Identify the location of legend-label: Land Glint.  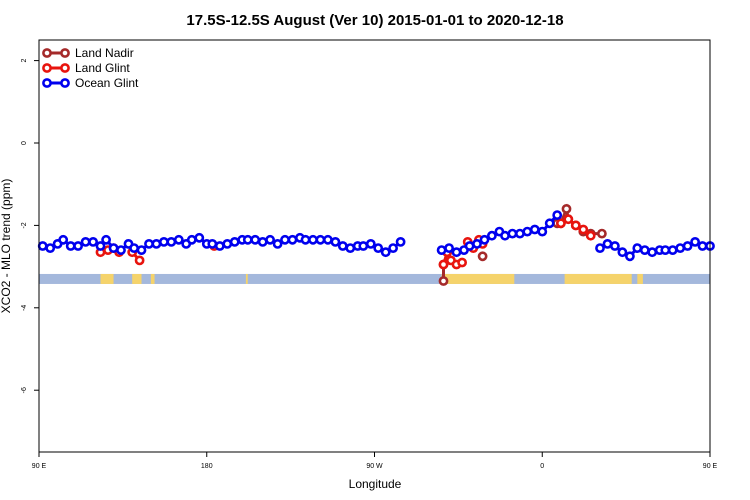
(102, 68).